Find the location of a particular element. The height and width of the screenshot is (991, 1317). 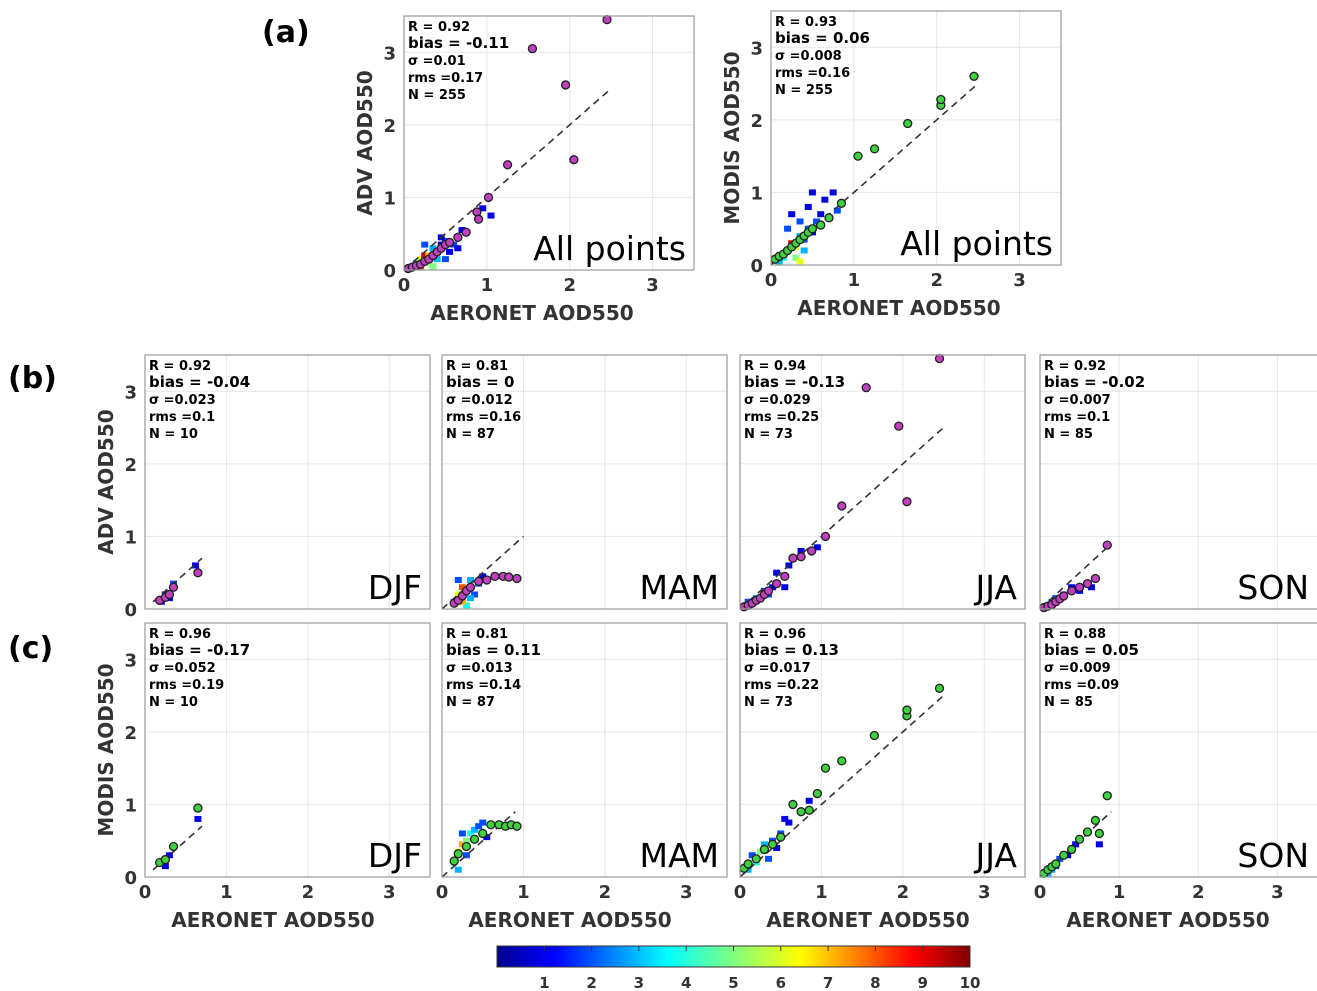

colorbar-tick-label: 10 is located at coordinates (970, 982).